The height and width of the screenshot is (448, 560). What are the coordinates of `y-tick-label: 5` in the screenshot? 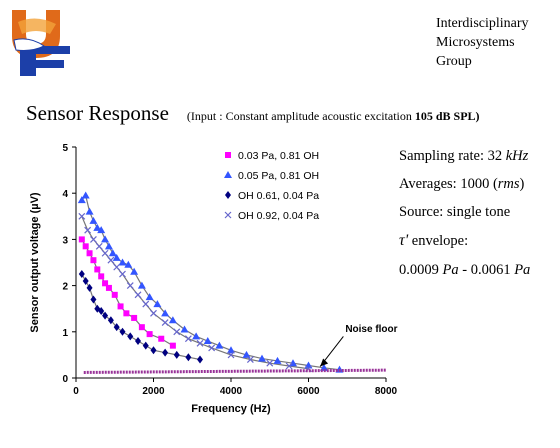 It's located at (65, 148).